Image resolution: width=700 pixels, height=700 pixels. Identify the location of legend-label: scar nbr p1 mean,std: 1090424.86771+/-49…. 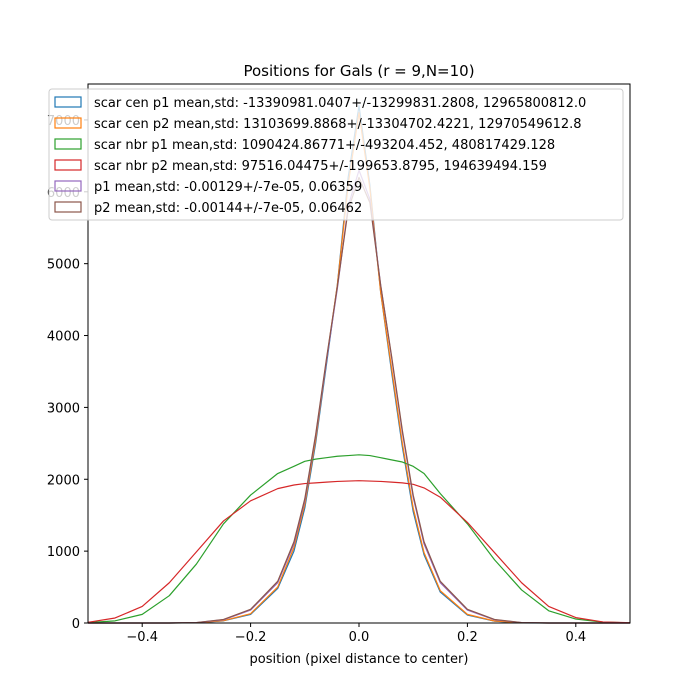
(324, 145).